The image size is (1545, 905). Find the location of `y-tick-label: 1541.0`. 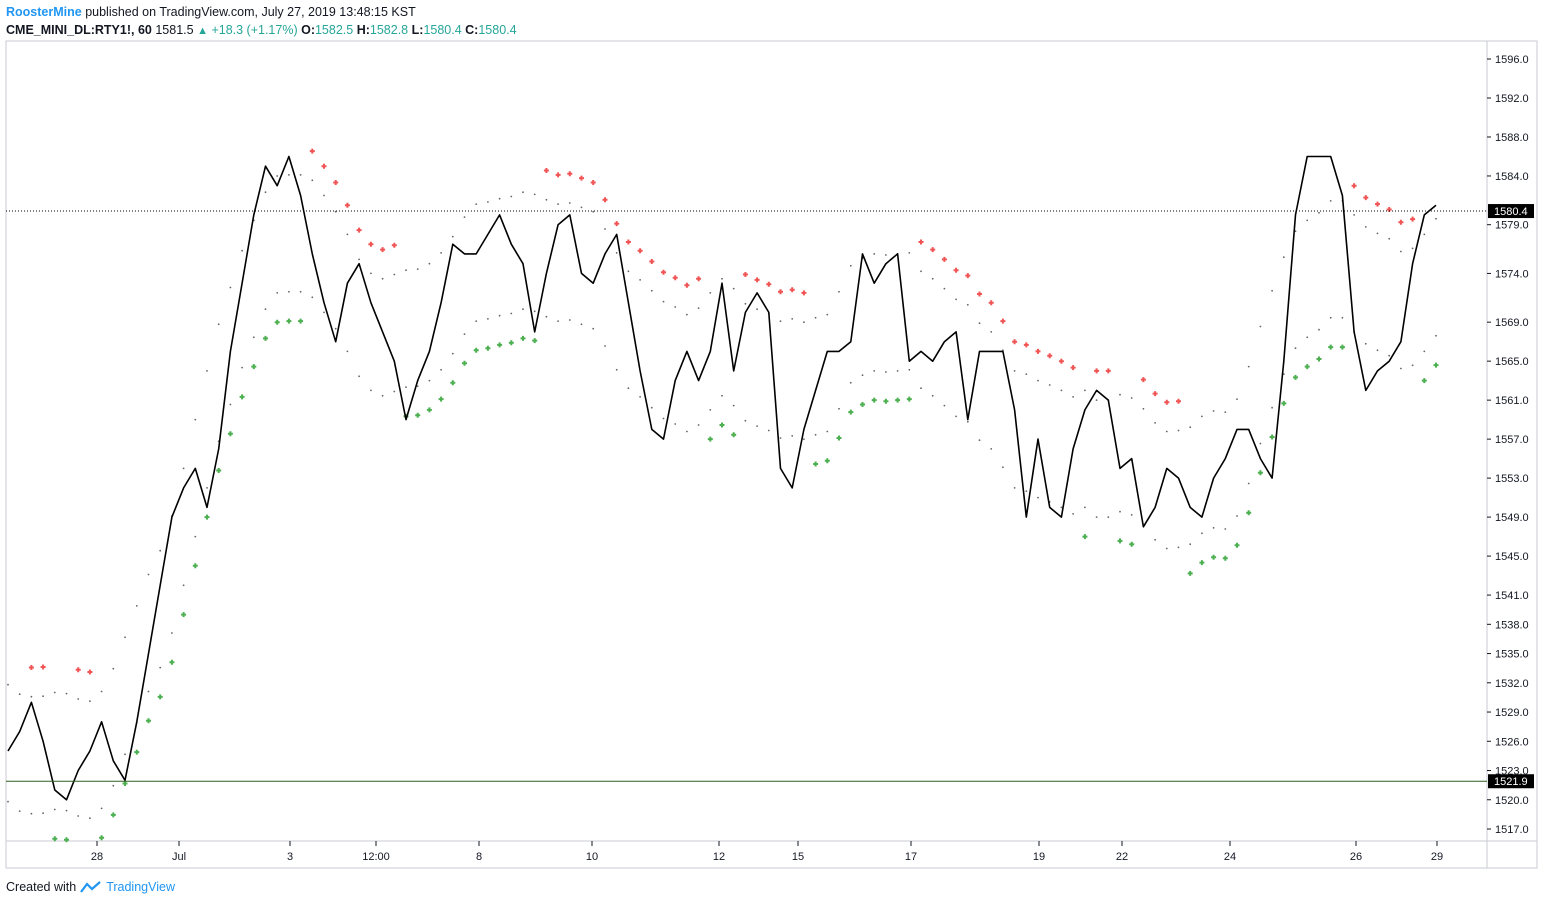

y-tick-label: 1541.0 is located at coordinates (1512, 596).